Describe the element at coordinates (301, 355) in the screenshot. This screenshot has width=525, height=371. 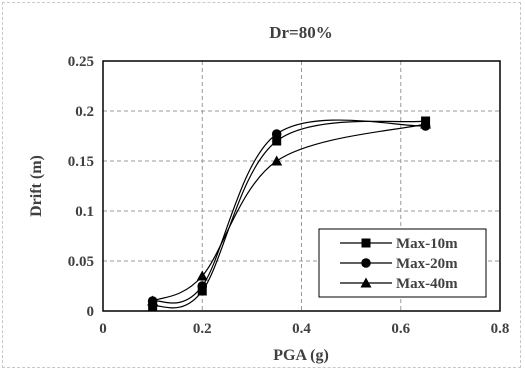
I see `x-axis-label: PGA (g)` at that location.